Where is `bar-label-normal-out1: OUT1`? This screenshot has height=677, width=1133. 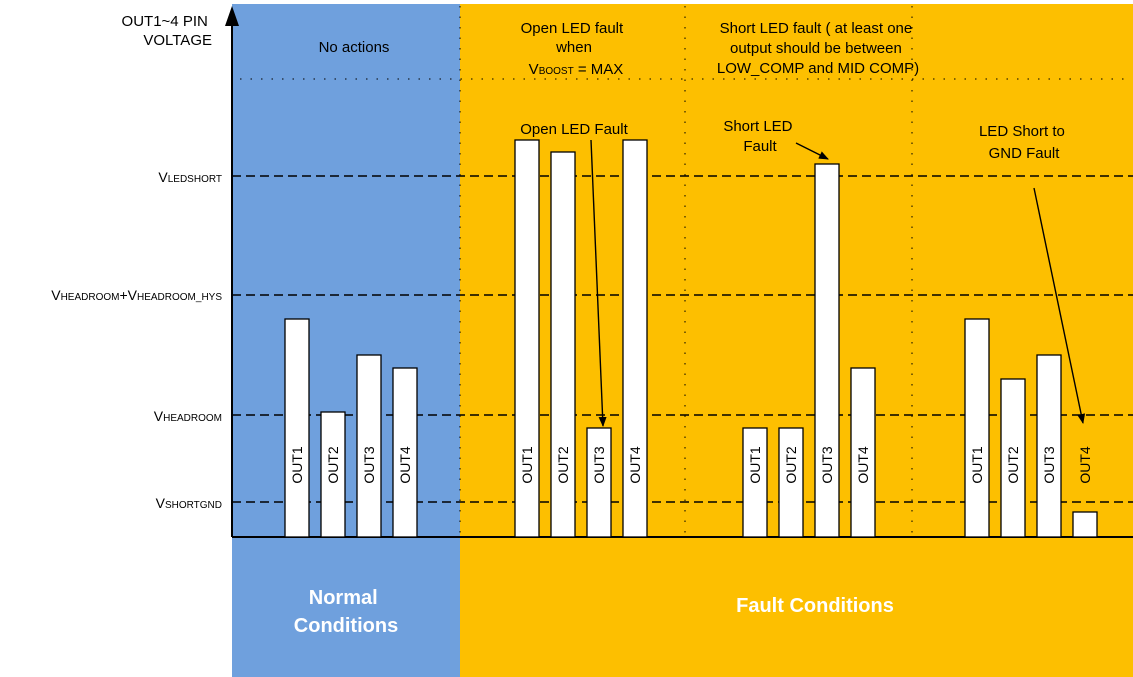 bar-label-normal-out1: OUT1 is located at coordinates (297, 465).